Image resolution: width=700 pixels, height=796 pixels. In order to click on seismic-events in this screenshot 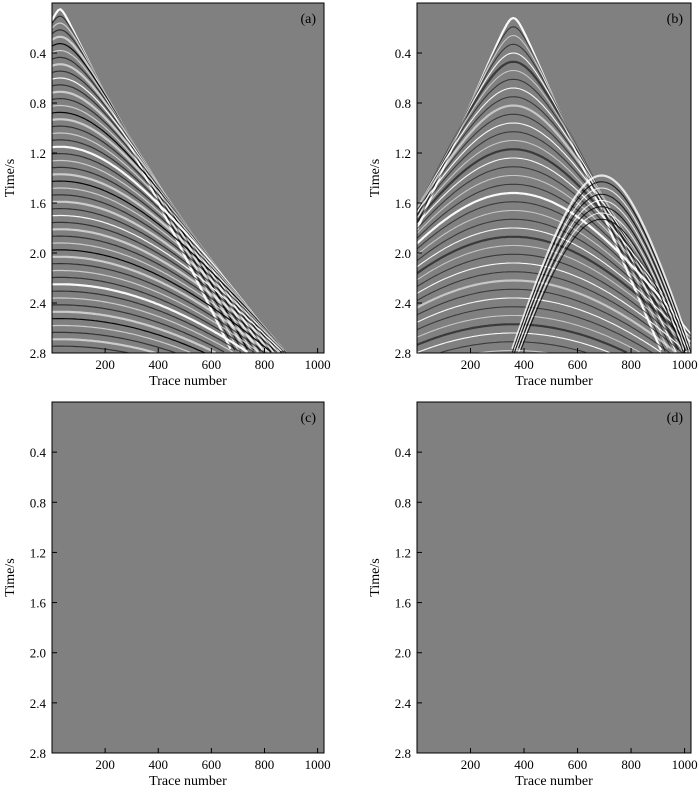, I will do `click(169, 180)`.